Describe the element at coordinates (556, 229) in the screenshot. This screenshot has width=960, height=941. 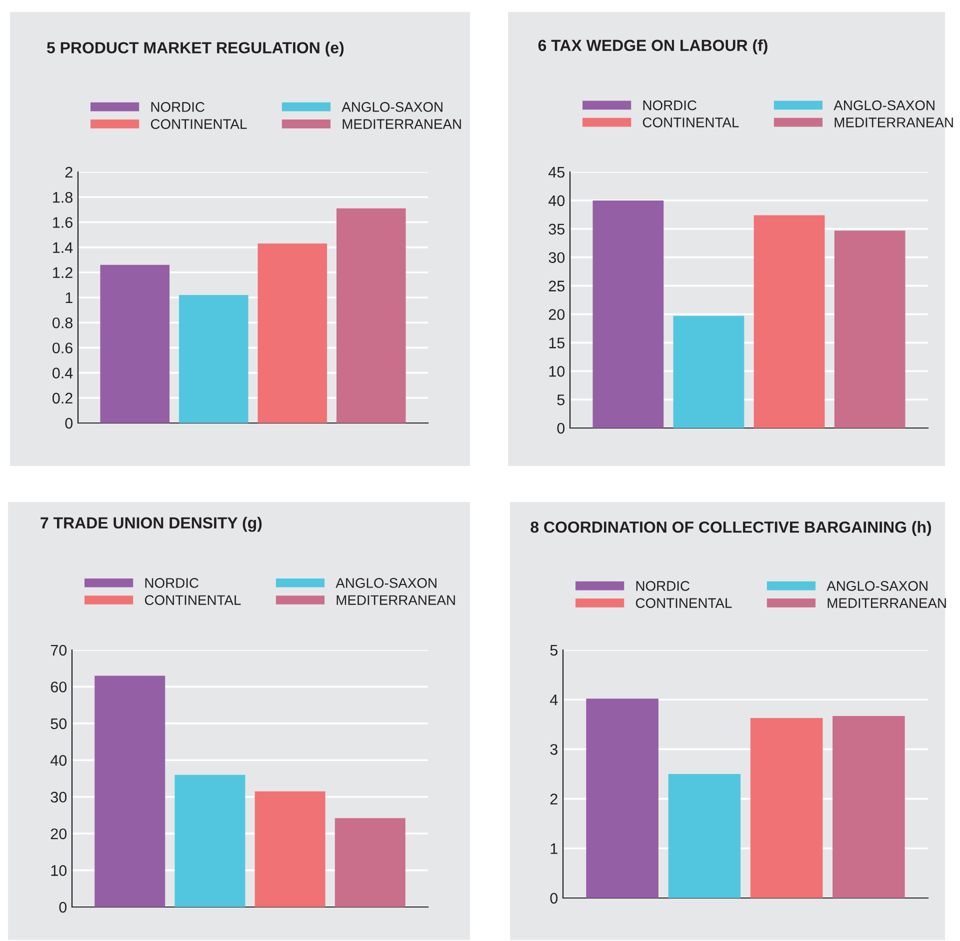
I see `y-tick-label: 35` at that location.